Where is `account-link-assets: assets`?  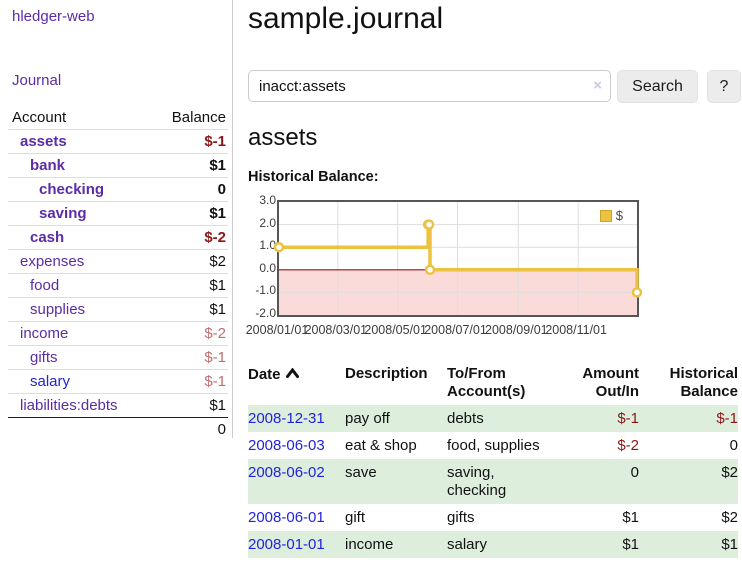 account-link-assets: assets is located at coordinates (43, 141).